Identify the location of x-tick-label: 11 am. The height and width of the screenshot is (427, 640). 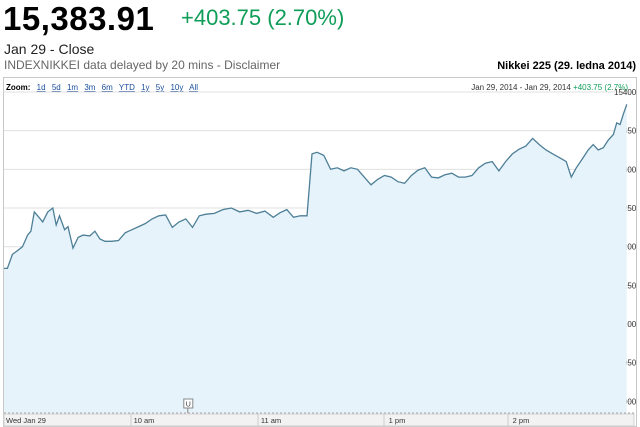
(271, 420).